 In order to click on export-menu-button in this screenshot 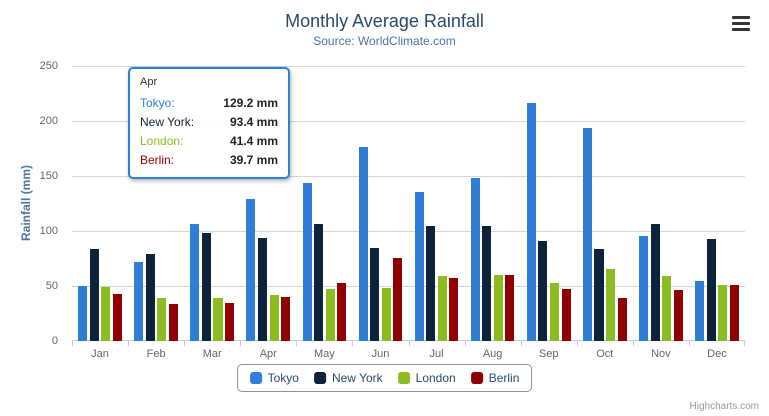, I will do `click(741, 23)`.